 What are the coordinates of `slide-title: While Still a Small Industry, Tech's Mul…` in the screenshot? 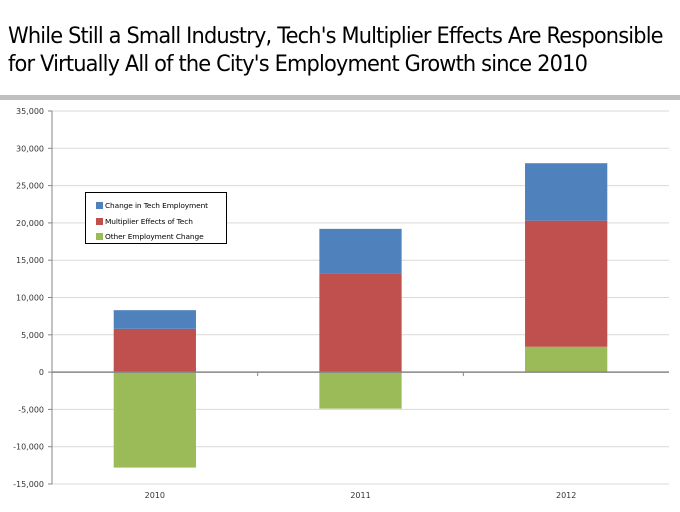 It's located at (336, 50).